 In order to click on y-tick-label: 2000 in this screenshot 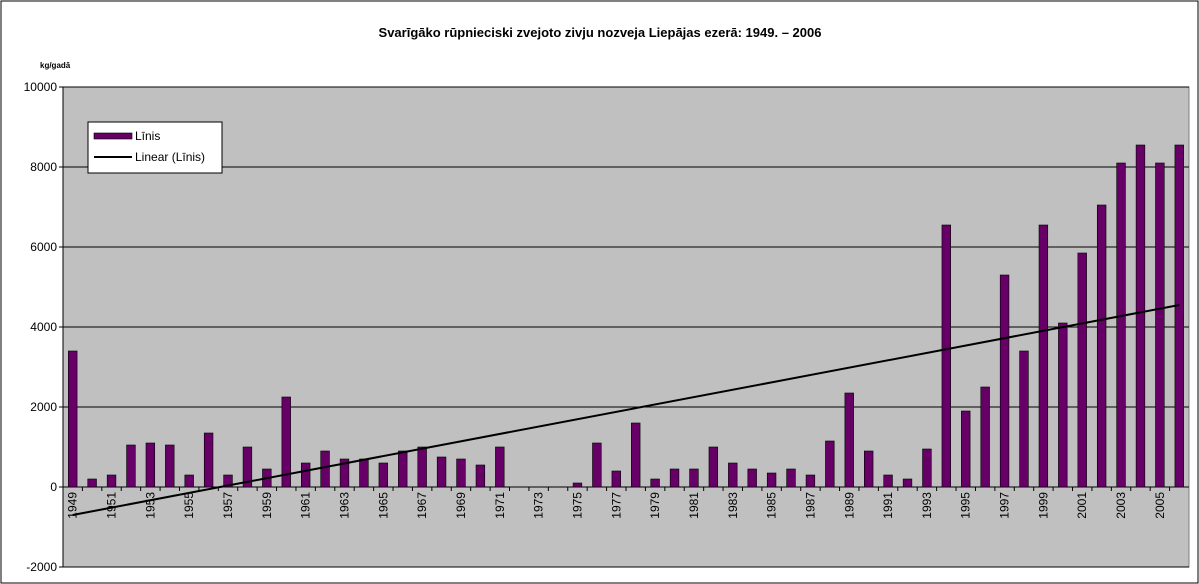, I will do `click(43, 407)`.